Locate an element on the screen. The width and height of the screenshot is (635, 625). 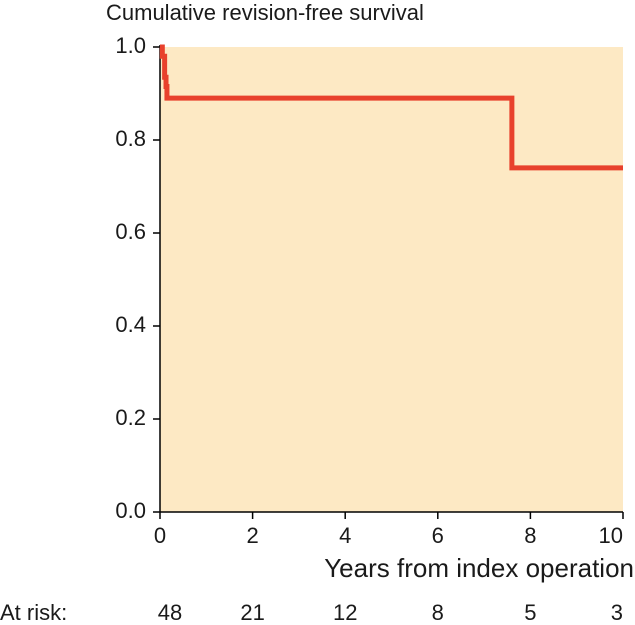
y-tick-label: 0.4 is located at coordinates (130, 324).